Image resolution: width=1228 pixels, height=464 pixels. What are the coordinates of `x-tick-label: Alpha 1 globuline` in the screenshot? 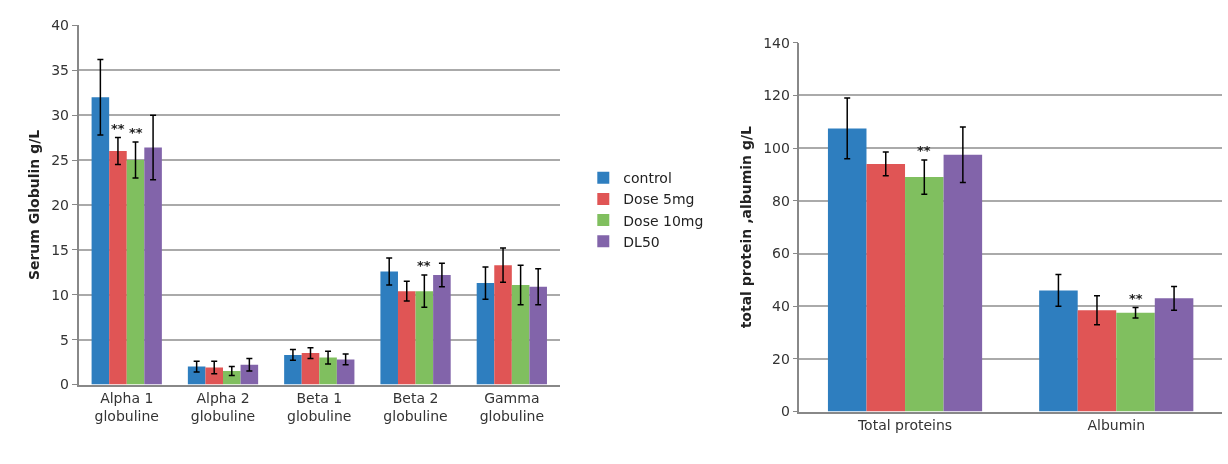 It's located at (126, 407).